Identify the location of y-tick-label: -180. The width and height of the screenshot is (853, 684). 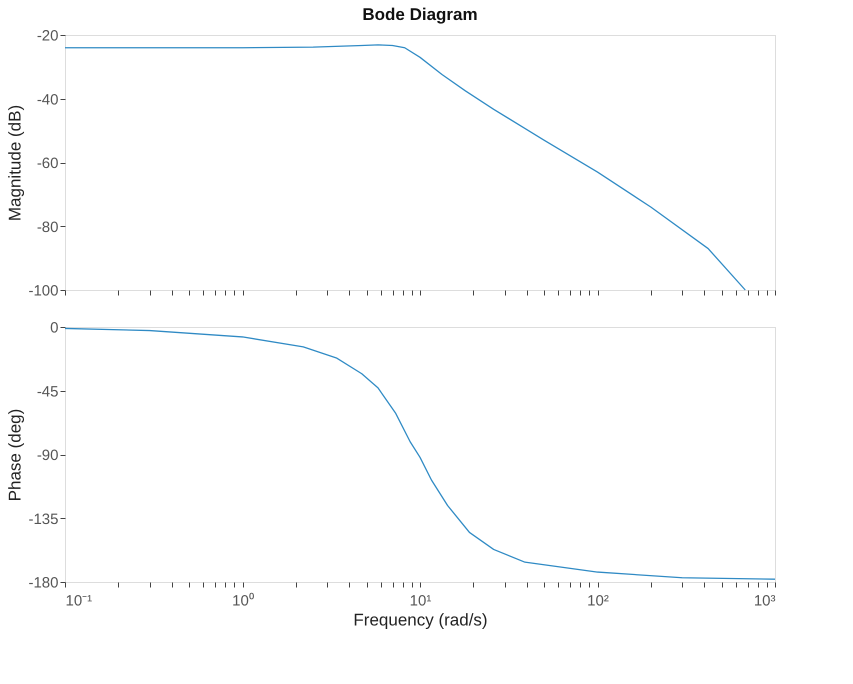
(43, 583).